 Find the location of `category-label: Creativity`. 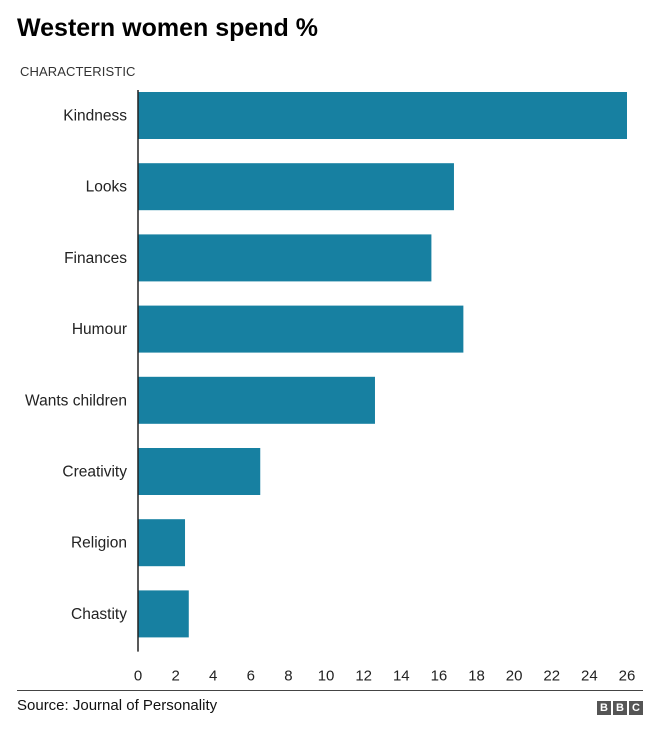

category-label: Creativity is located at coordinates (94, 472).